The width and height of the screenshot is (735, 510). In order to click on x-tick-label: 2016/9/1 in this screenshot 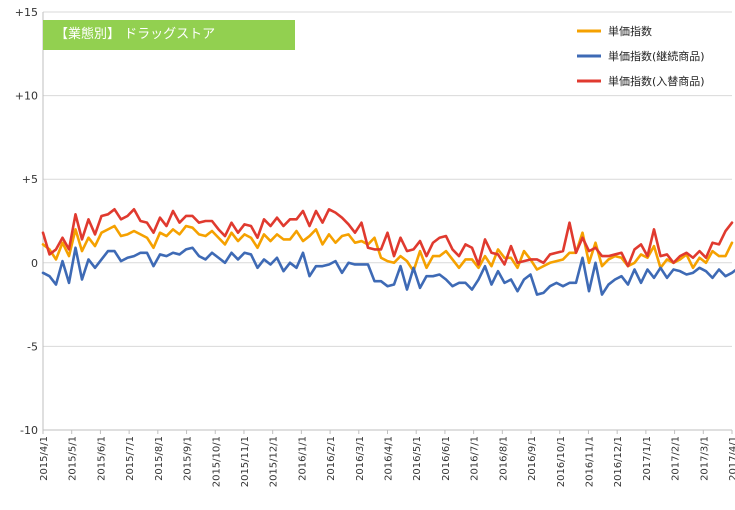, I will do `click(532, 458)`.